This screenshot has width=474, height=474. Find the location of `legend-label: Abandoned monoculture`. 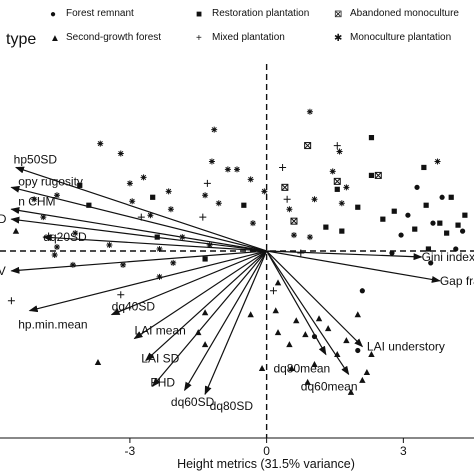

legend-label: Abandoned monoculture is located at coordinates (404, 13).